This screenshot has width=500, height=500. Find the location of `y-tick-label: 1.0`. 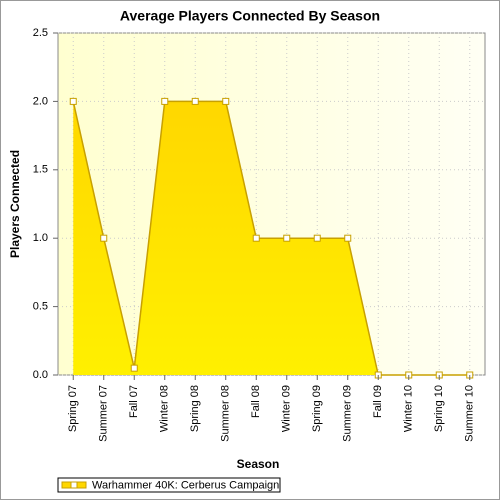

y-tick-label: 1.0 is located at coordinates (40, 238).